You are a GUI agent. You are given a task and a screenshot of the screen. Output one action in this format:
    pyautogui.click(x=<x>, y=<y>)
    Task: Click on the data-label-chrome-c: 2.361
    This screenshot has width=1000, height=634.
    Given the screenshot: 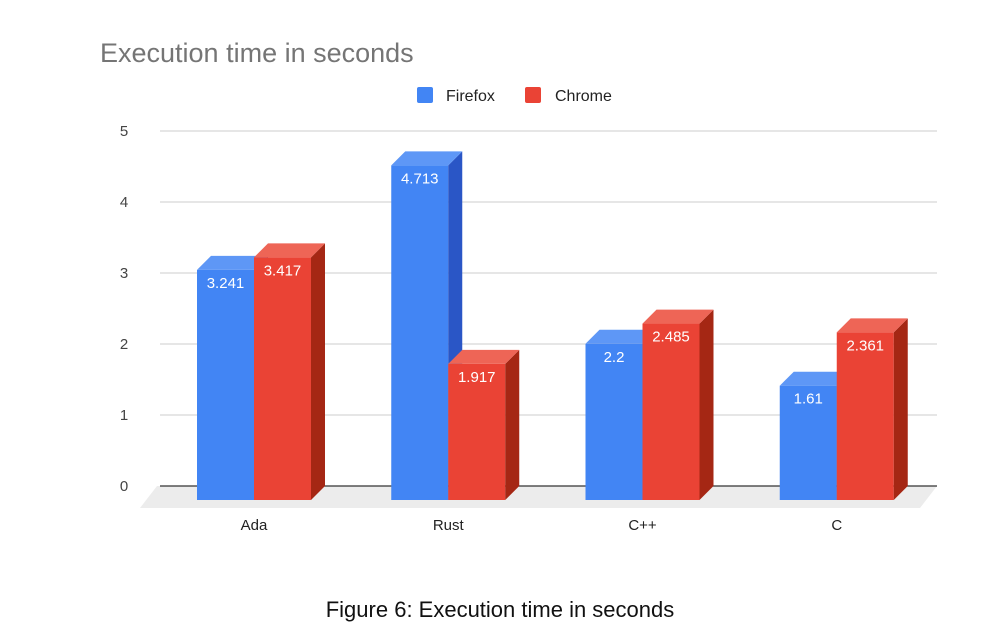 What is the action you would take?
    pyautogui.click(x=865, y=345)
    